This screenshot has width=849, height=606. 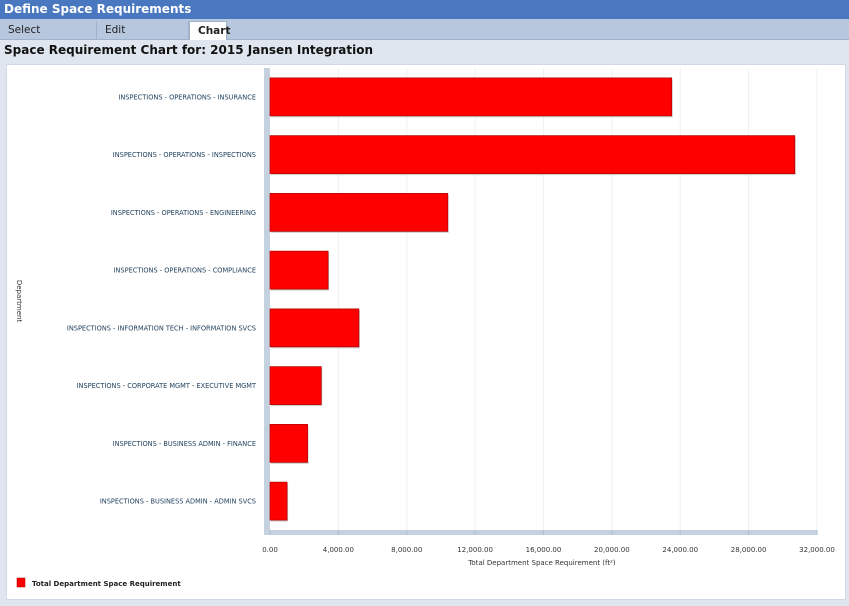 I want to click on y-axis-band, so click(x=267, y=299).